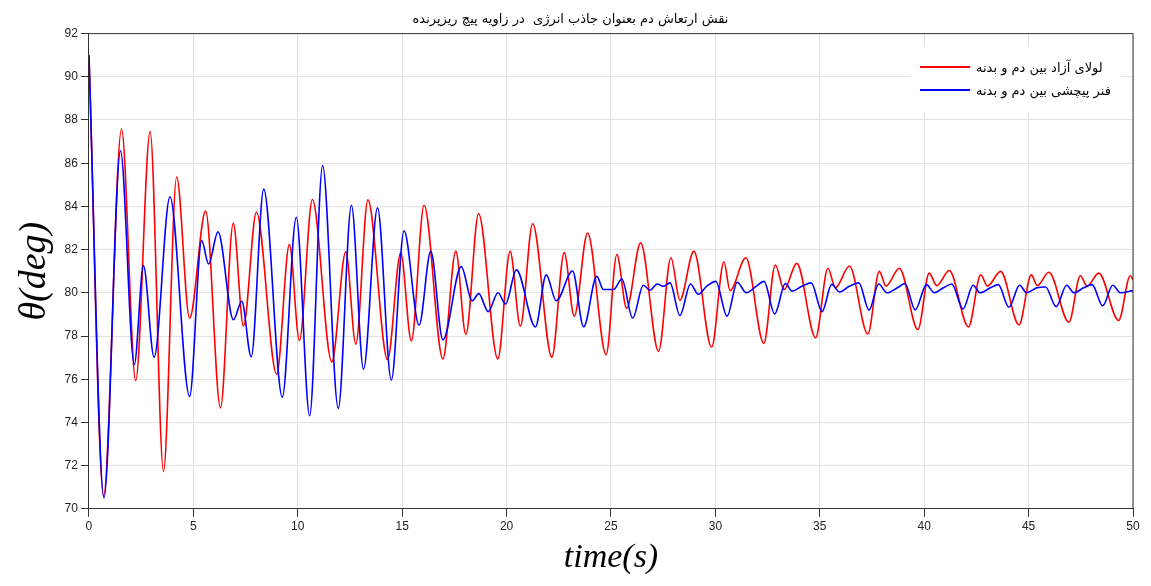 The width and height of the screenshot is (1151, 586). I want to click on x-tick-label: 45, so click(1028, 526).